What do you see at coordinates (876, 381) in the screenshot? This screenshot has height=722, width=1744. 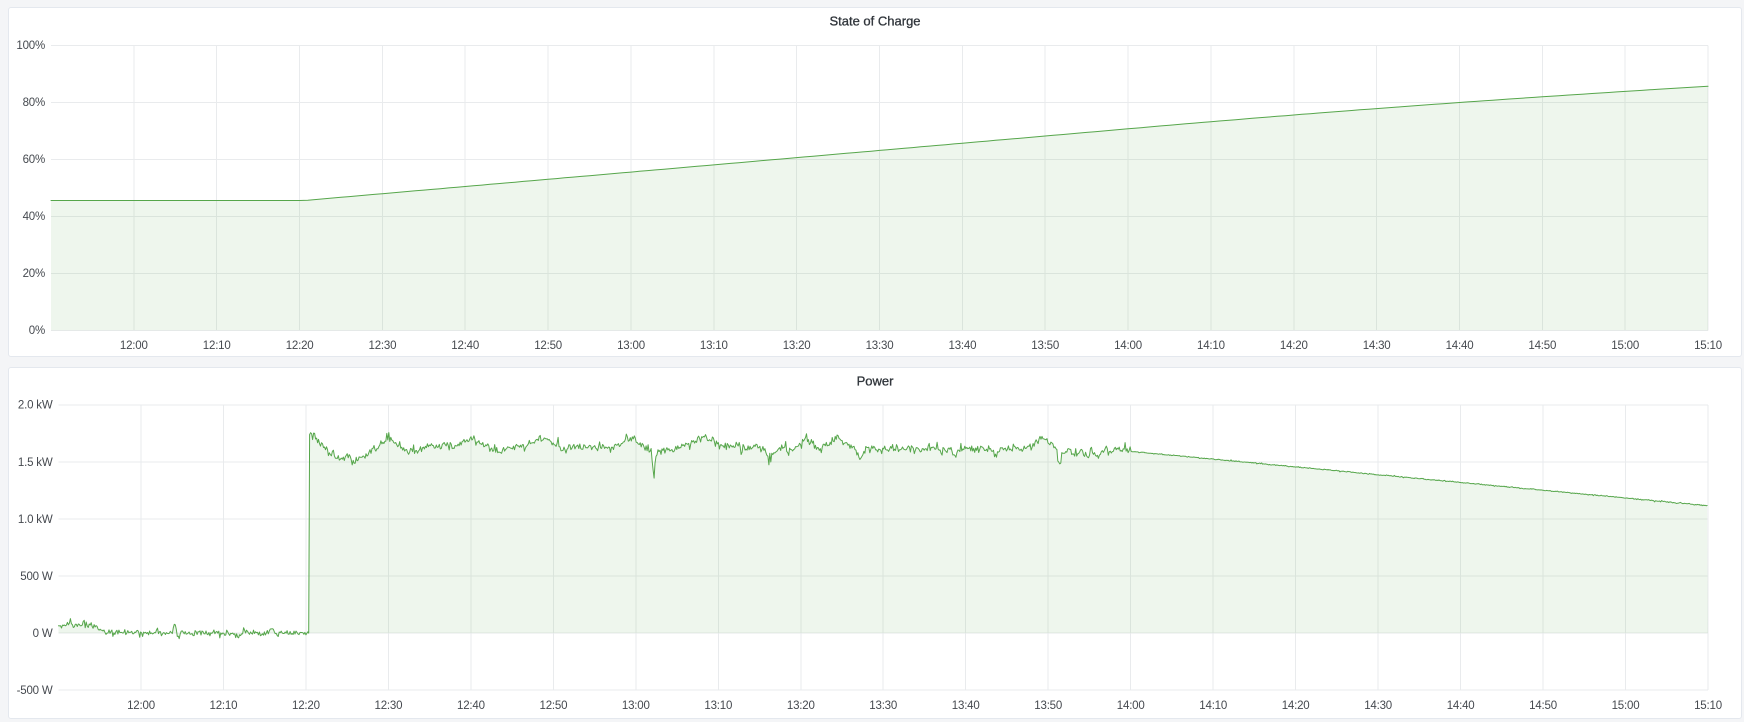 I see `svg-text: Power` at bounding box center [876, 381].